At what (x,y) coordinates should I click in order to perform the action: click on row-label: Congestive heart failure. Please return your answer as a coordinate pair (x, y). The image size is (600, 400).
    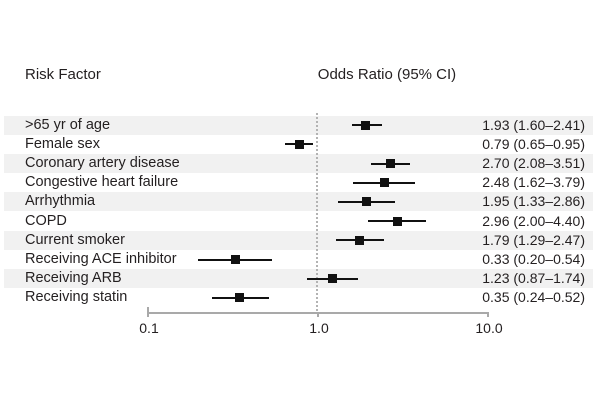
    Looking at the image, I should click on (102, 182).